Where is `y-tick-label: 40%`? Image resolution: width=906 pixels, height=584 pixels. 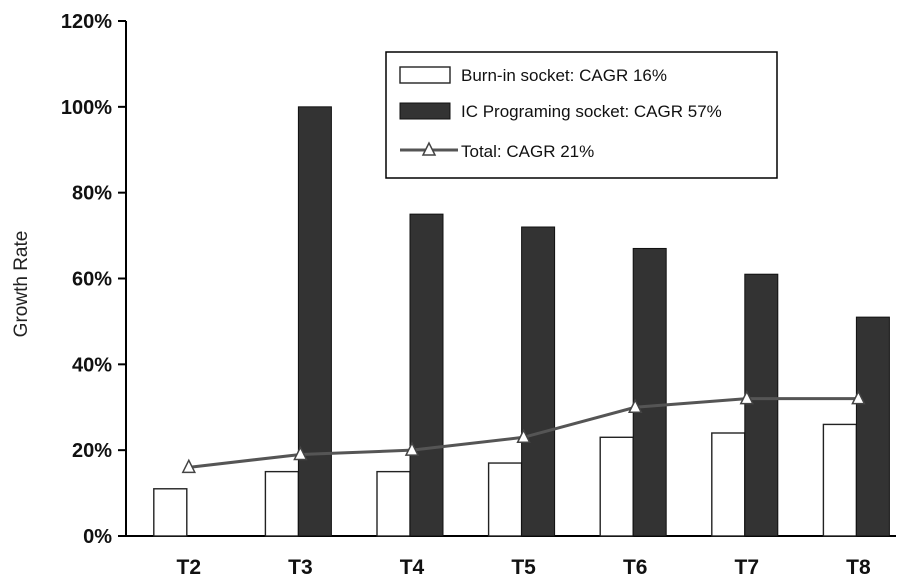 y-tick-label: 40% is located at coordinates (92, 365).